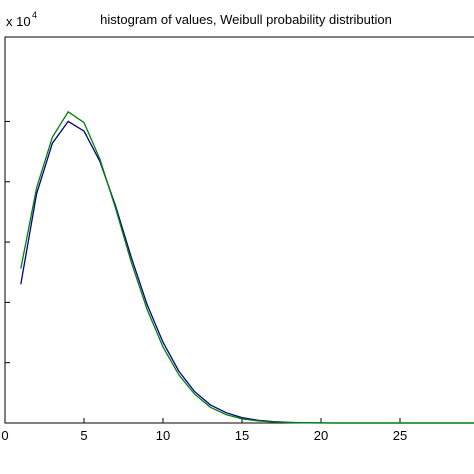 This screenshot has height=474, width=474. Describe the element at coordinates (34, 15) in the screenshot. I see `y-multiplier-exponent: 4` at that location.